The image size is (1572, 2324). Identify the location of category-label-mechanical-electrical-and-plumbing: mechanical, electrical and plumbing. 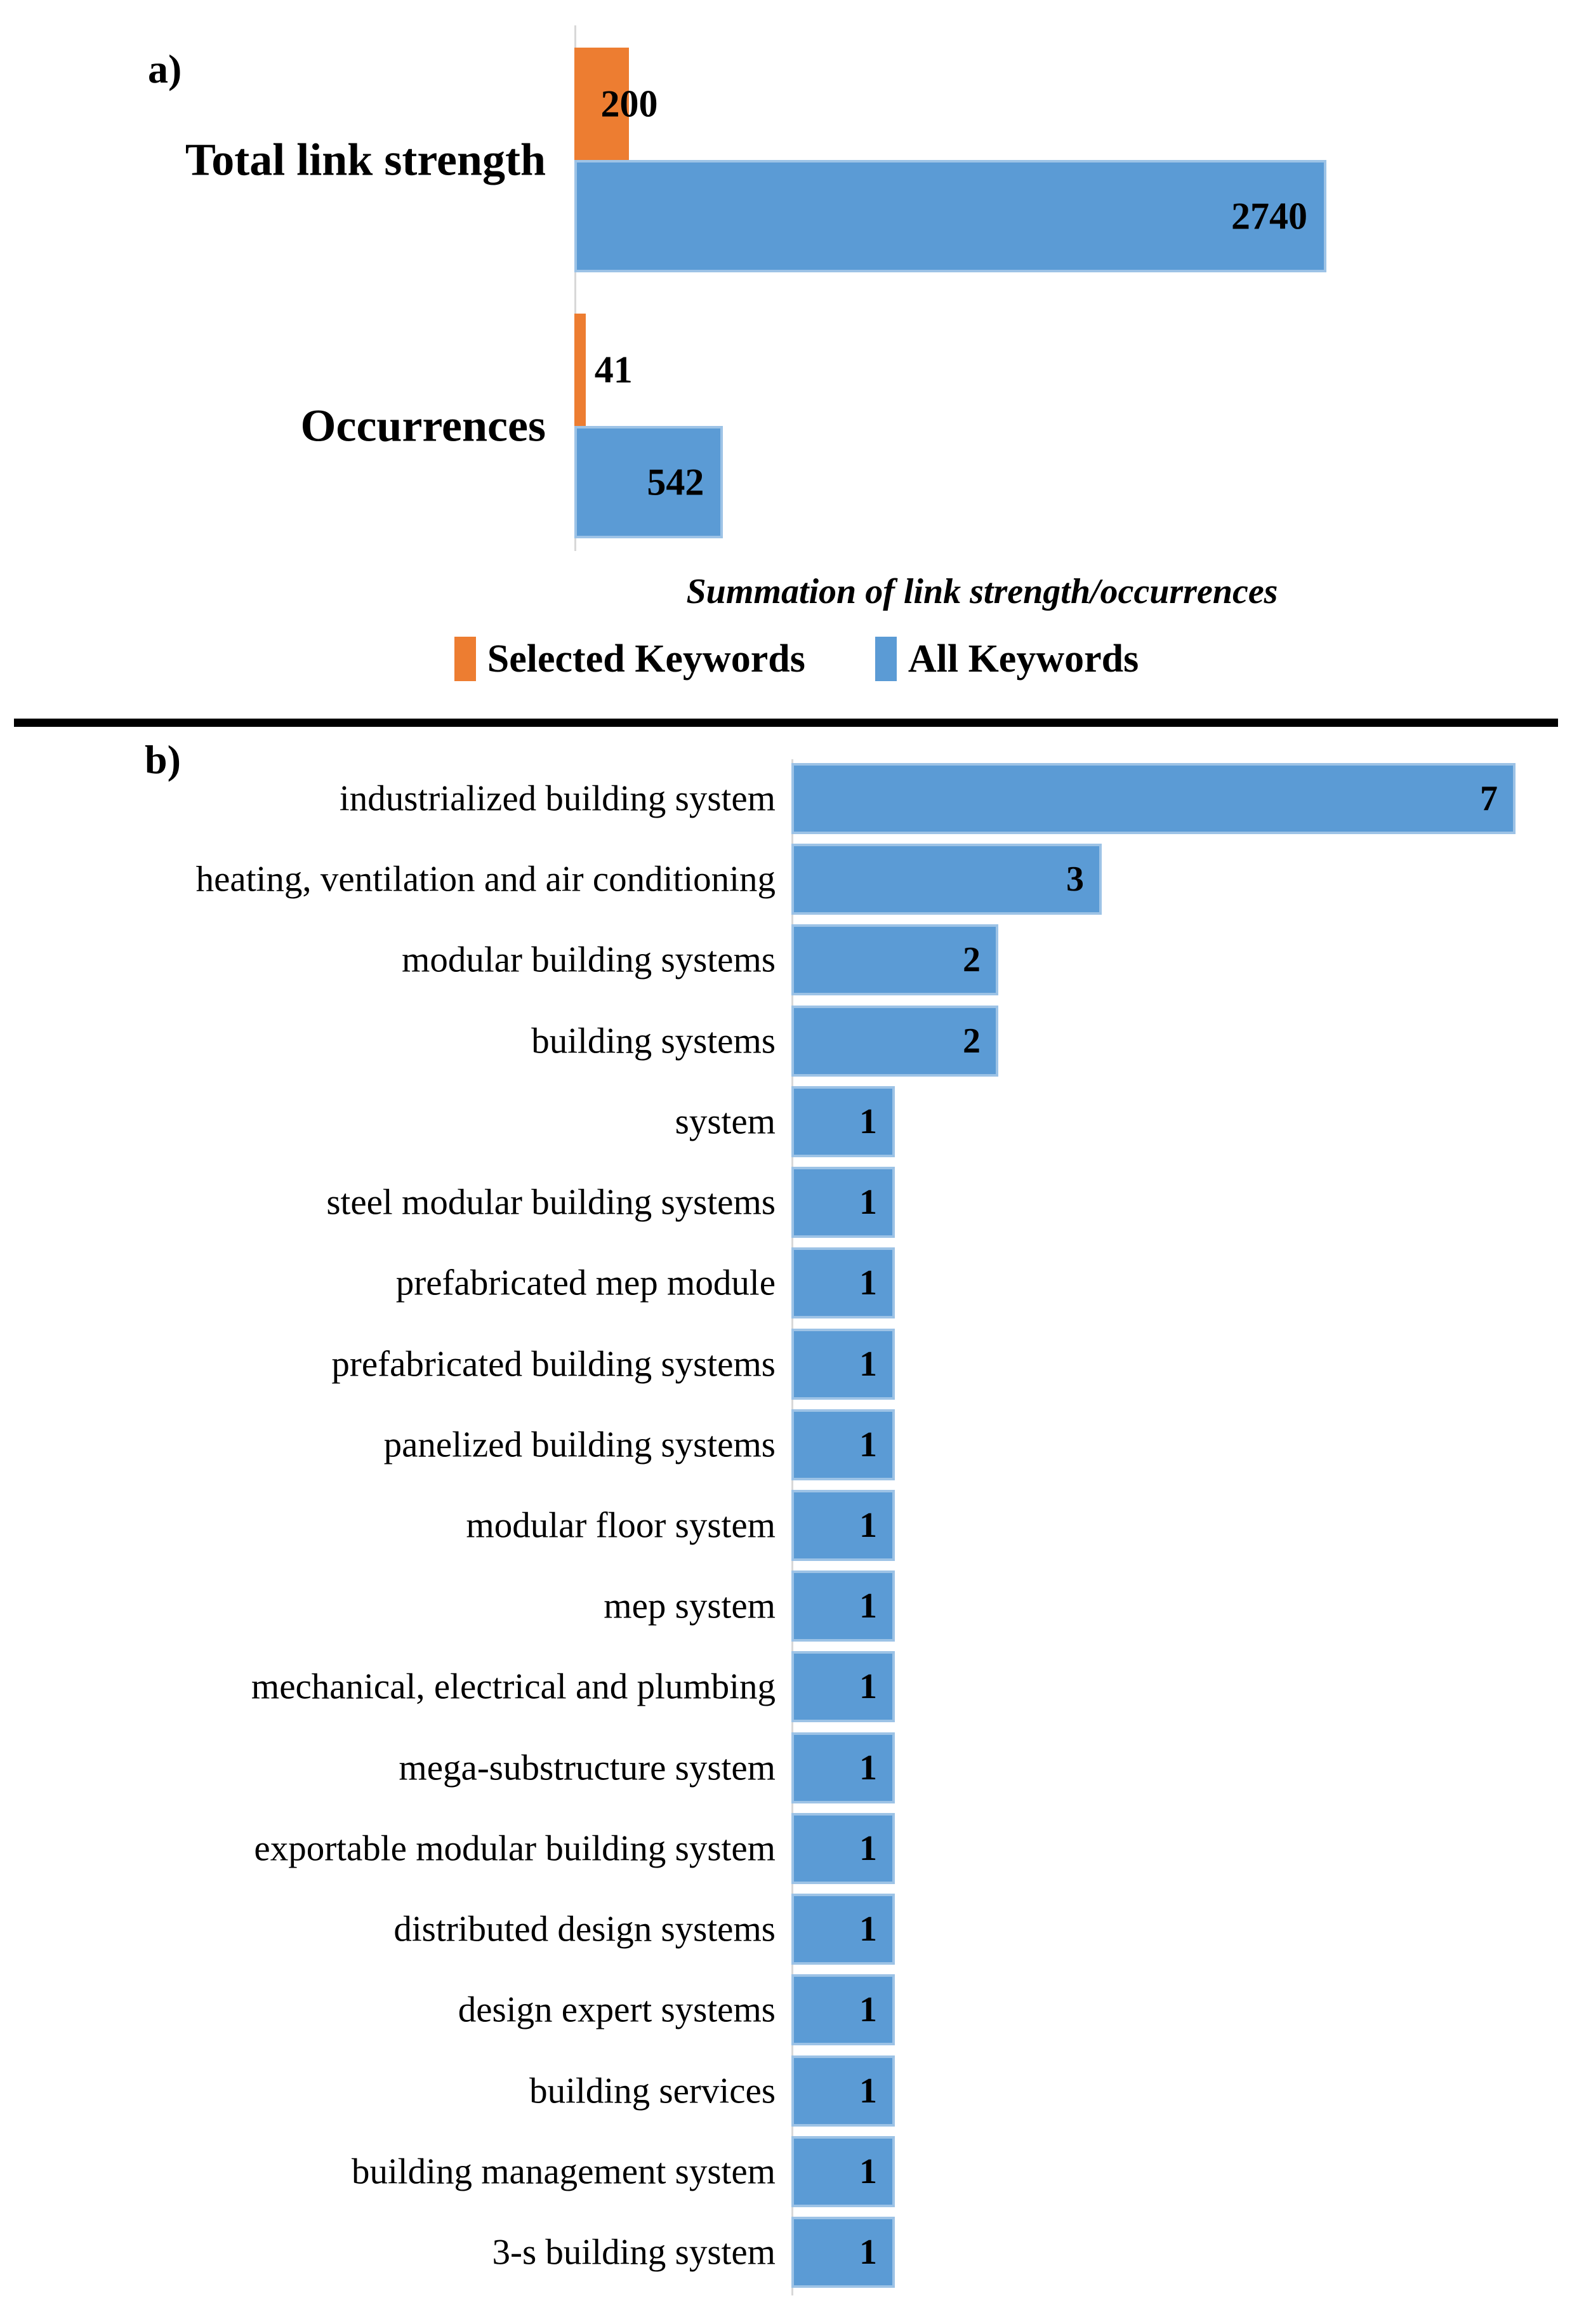
(513, 1686).